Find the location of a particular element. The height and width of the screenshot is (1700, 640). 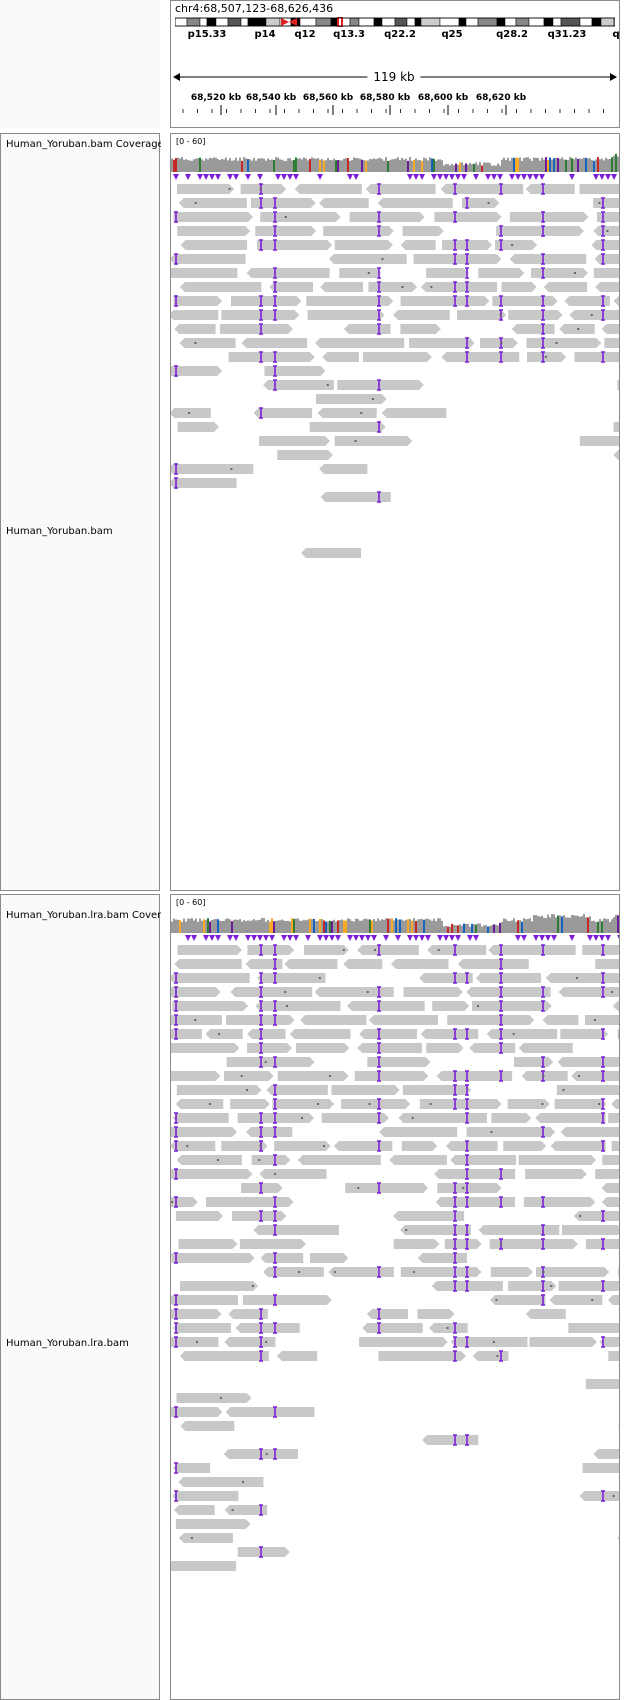

coverage-track-label-1: Human_Yoruban.bam Coverage is located at coordinates (83, 144).